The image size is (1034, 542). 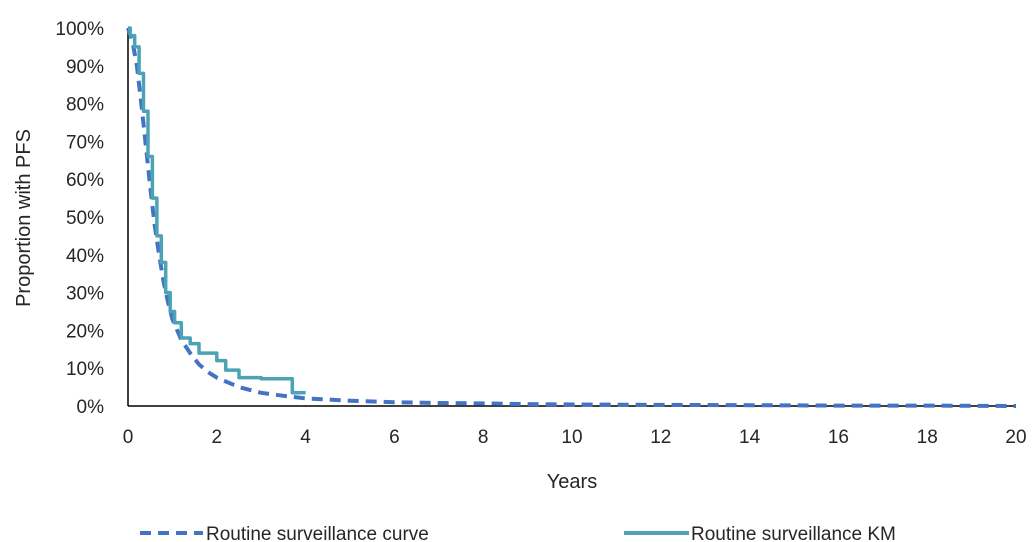 I want to click on y-tick-label: 10%, so click(x=85, y=369).